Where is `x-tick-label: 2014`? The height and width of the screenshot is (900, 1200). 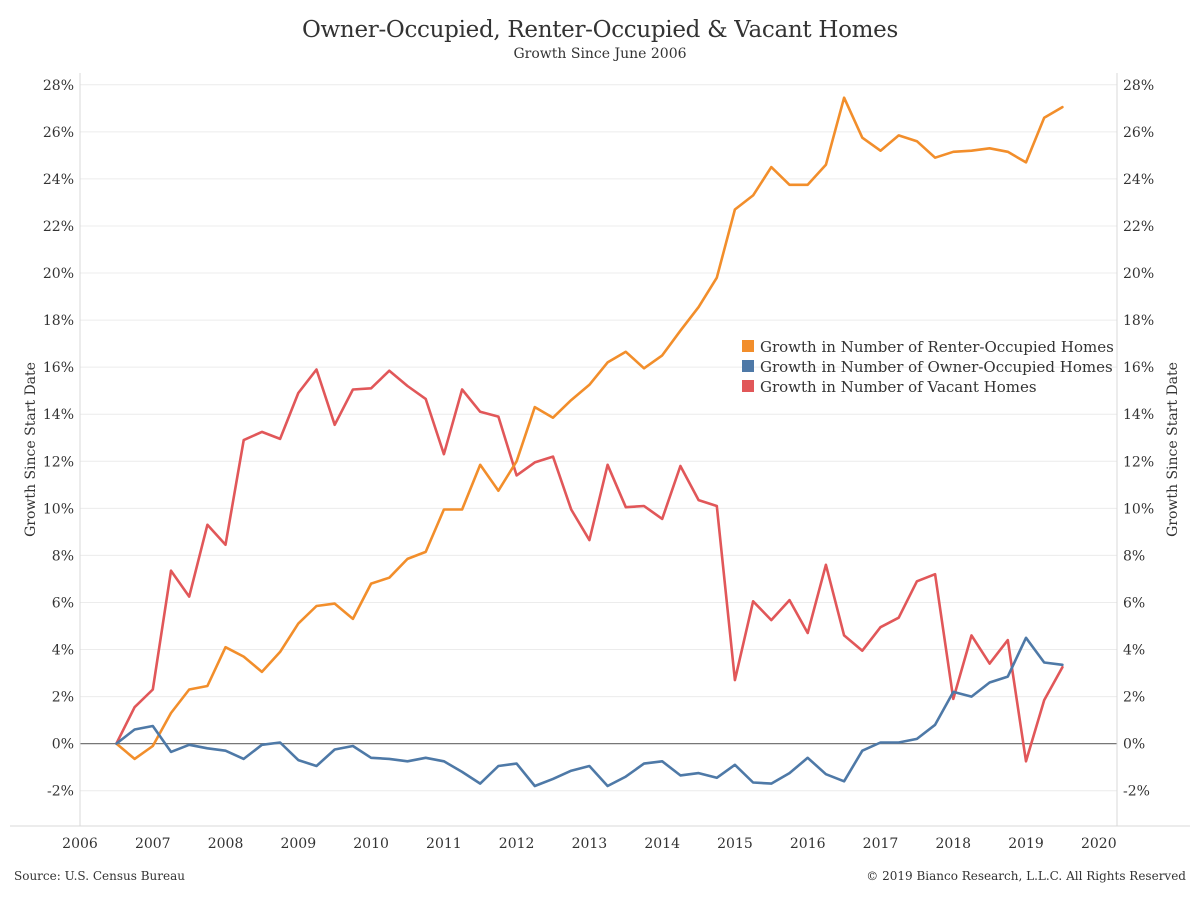
x-tick-label: 2014 is located at coordinates (662, 844).